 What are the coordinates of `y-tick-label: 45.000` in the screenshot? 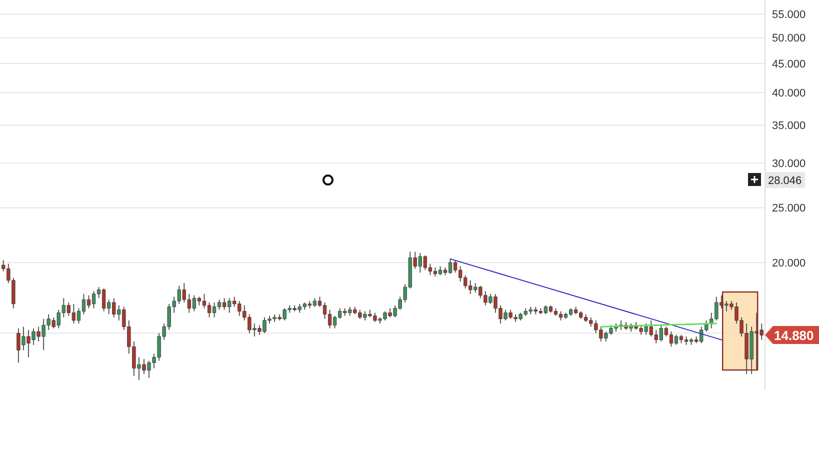 It's located at (789, 64).